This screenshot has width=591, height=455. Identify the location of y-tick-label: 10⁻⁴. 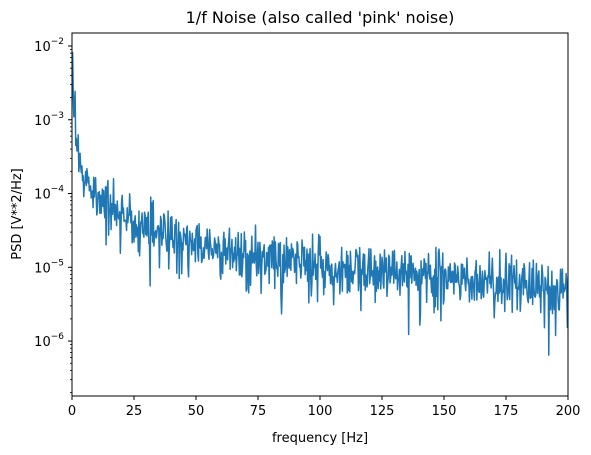
(49, 194).